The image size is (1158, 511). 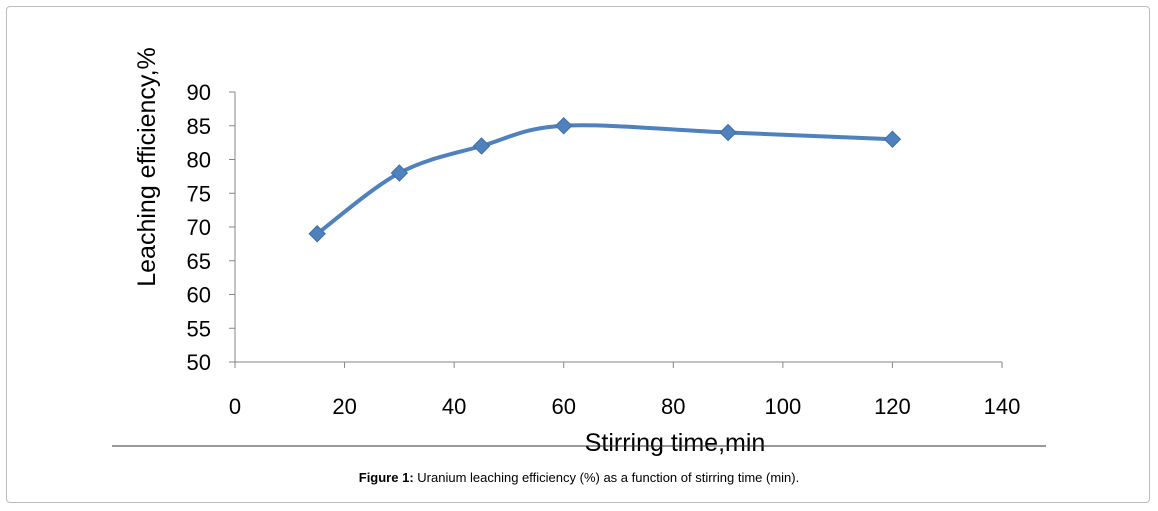 What do you see at coordinates (199, 92) in the screenshot?
I see `y-tick-label: 90` at bounding box center [199, 92].